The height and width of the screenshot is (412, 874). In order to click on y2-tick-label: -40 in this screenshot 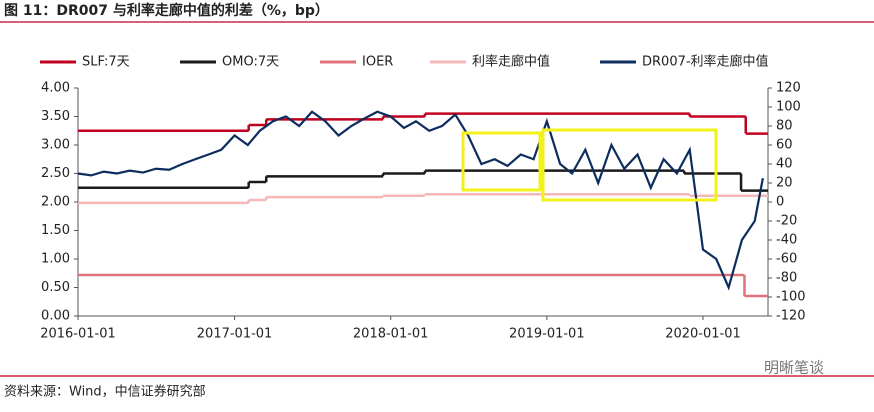, I will do `click(786, 240)`.